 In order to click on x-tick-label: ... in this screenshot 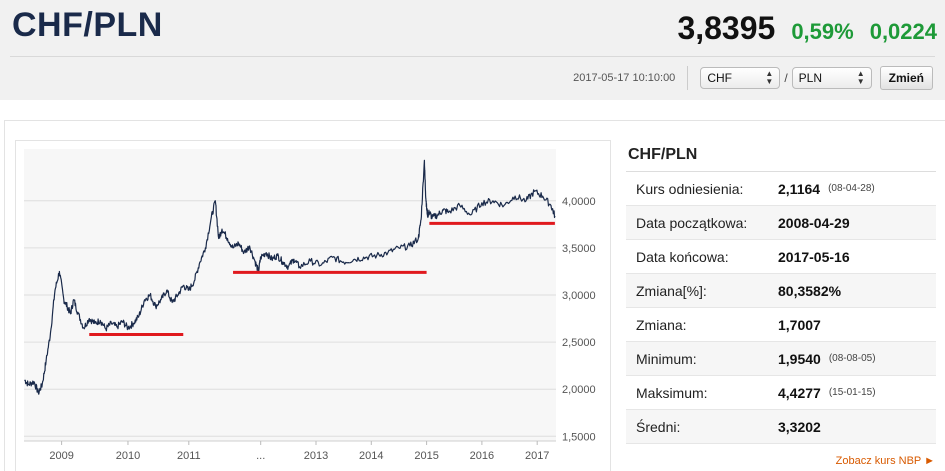, I will do `click(260, 456)`.